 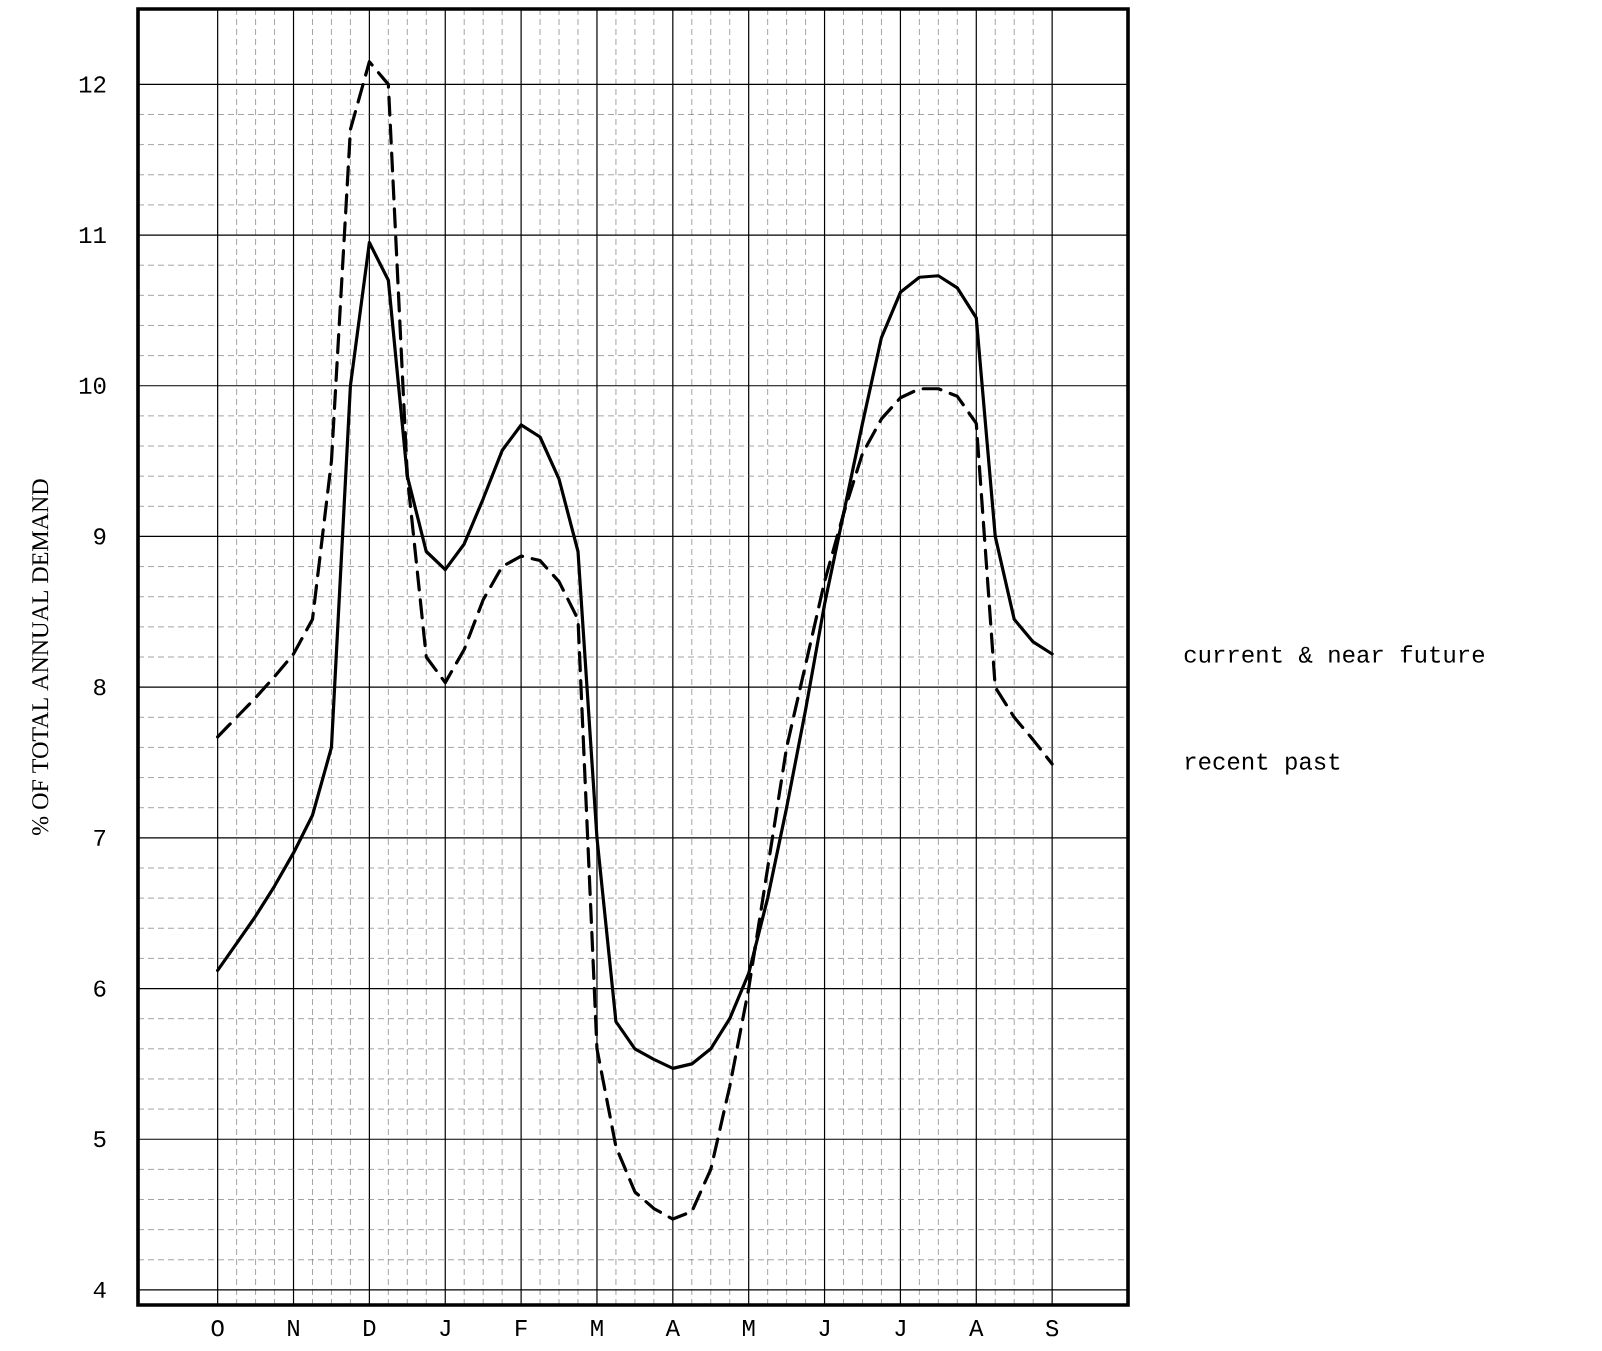 What do you see at coordinates (92, 385) in the screenshot?
I see `y-tick-label: 10` at bounding box center [92, 385].